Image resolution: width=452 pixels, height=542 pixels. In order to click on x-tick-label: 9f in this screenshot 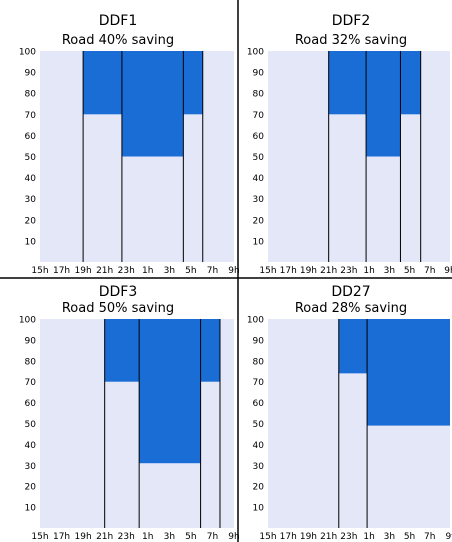, I will do `click(449, 537)`.